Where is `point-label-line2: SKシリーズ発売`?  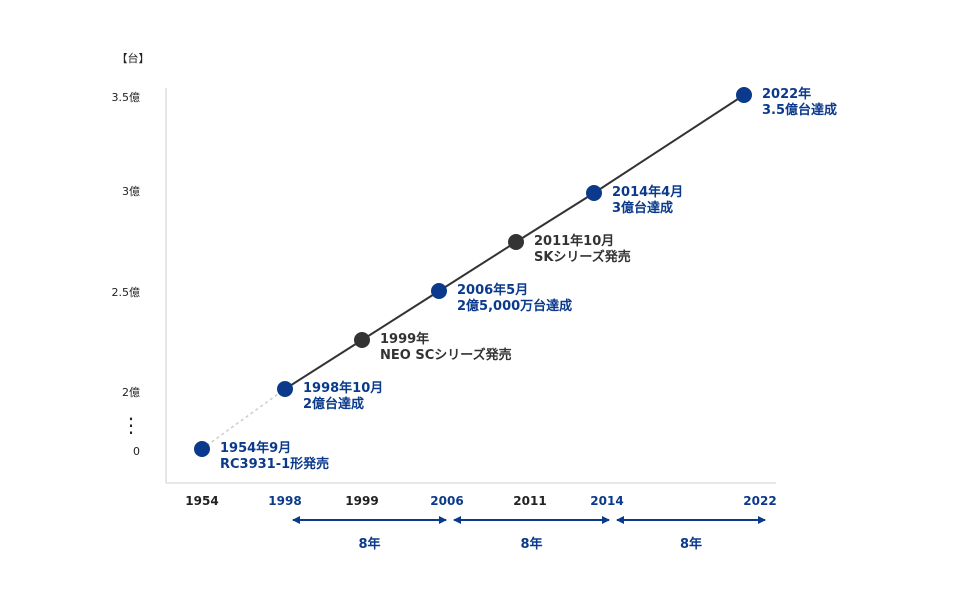 point-label-line2: SKシリーズ発売 is located at coordinates (582, 257).